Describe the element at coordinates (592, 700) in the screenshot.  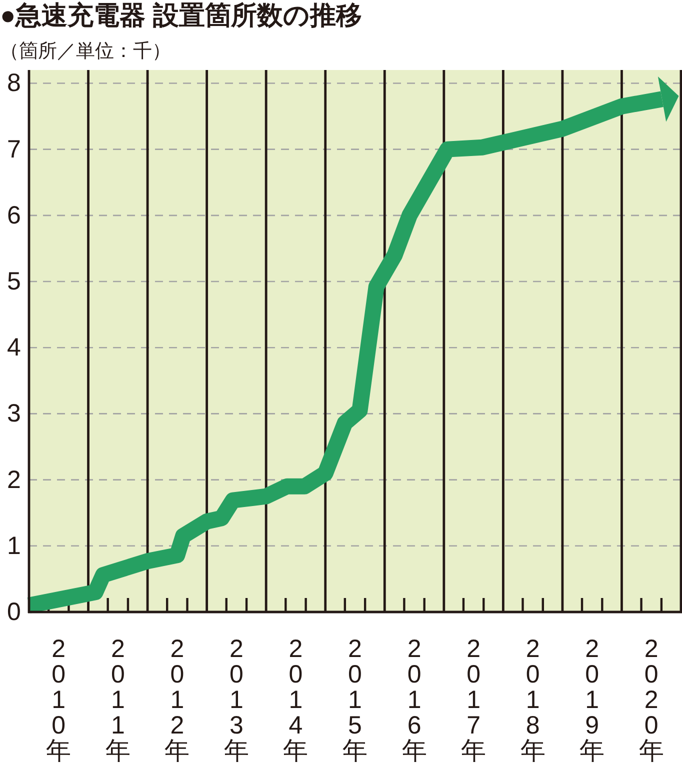
I see `x-tick-label: 2019年` at that location.